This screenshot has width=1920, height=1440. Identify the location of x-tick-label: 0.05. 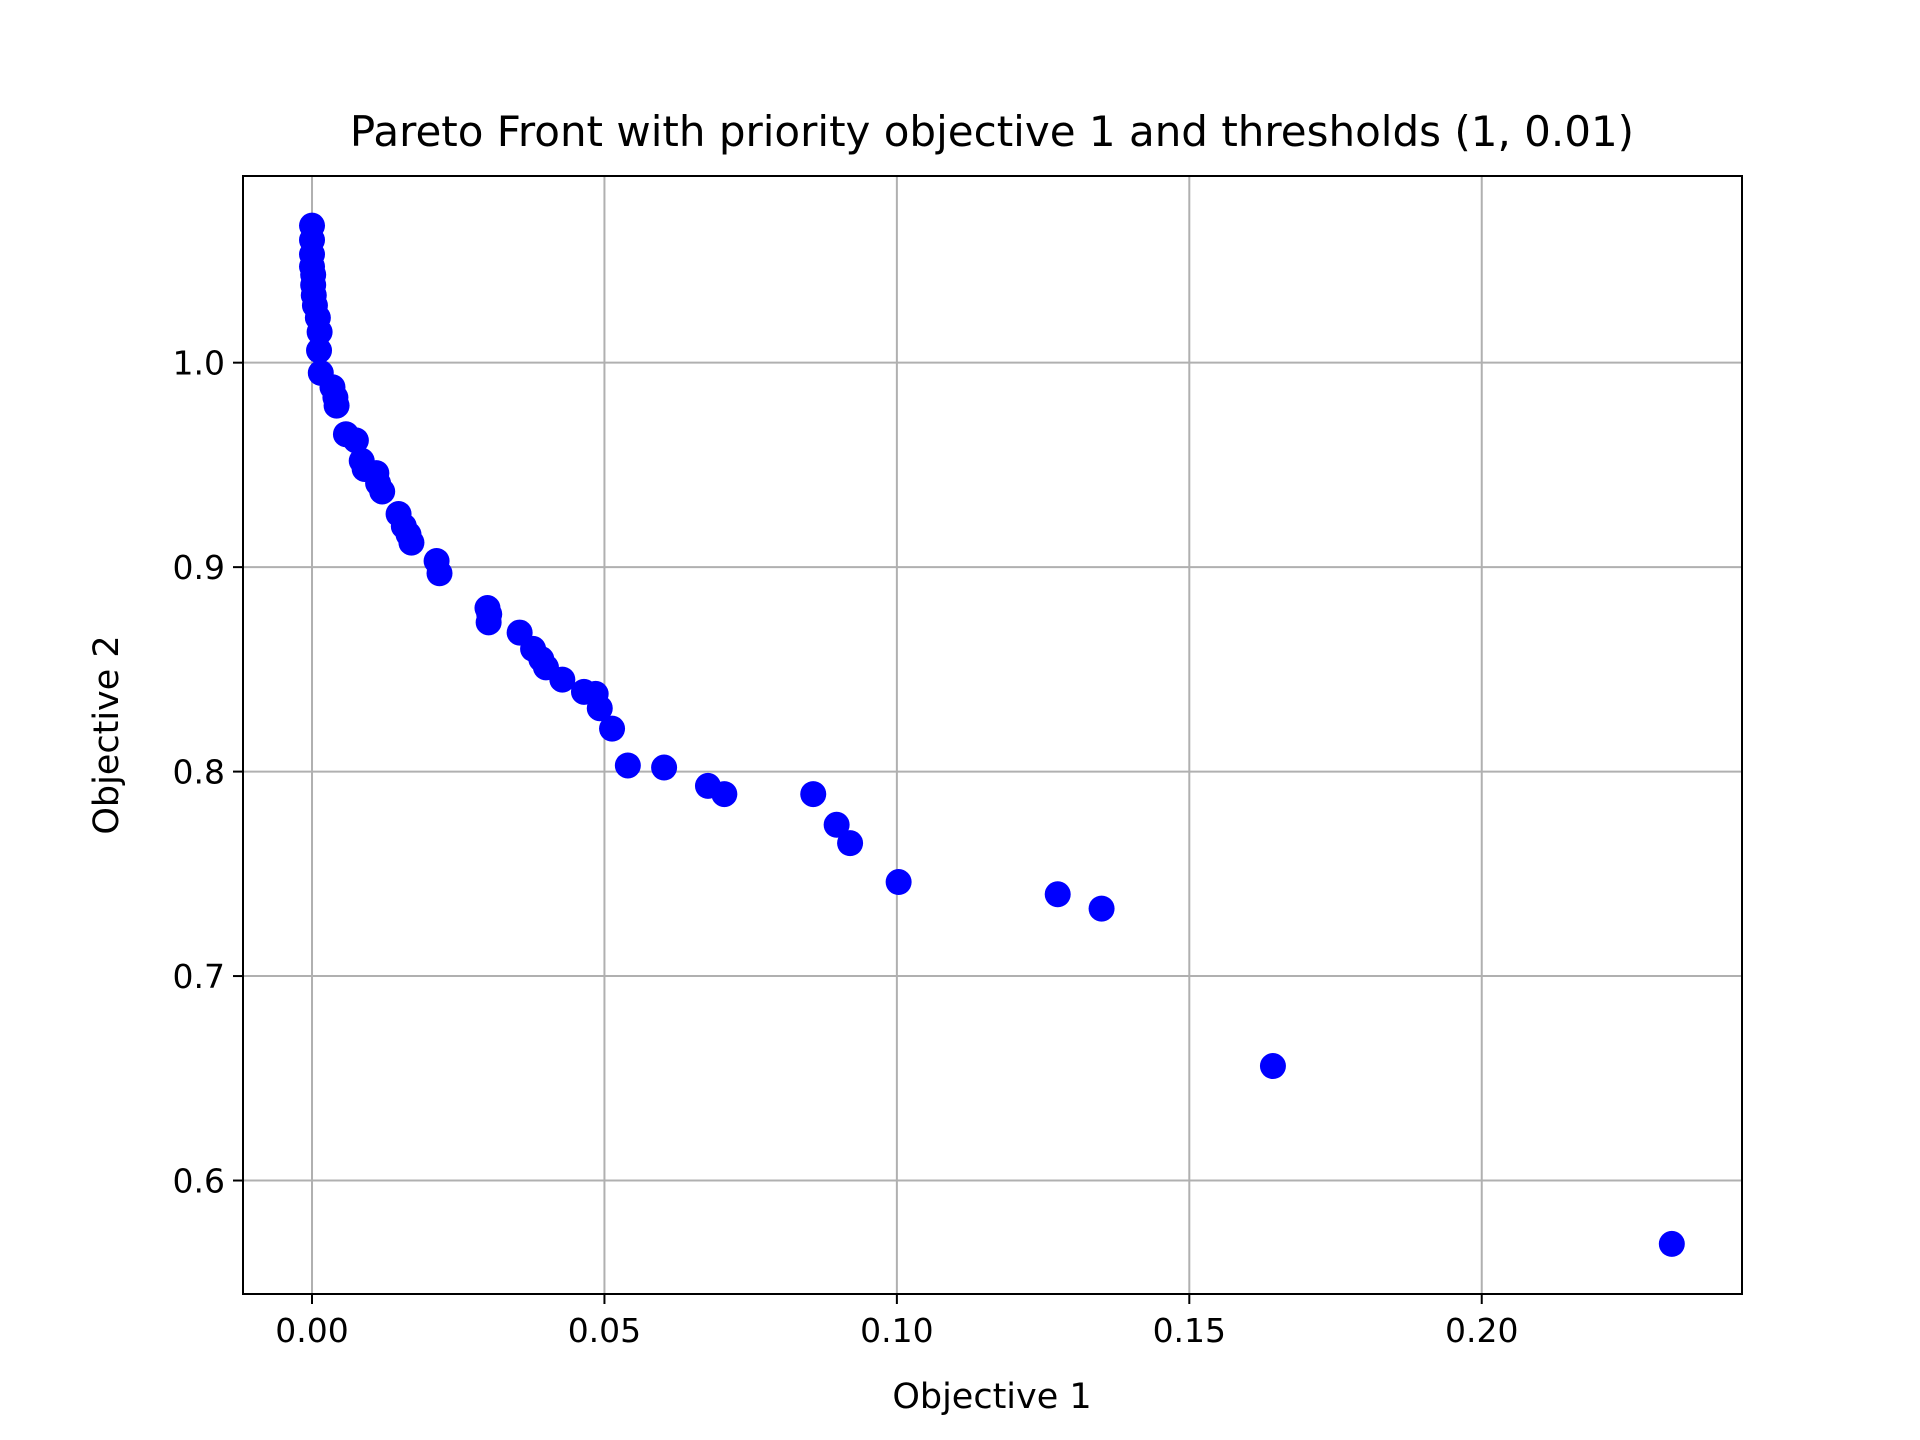
(604, 1330).